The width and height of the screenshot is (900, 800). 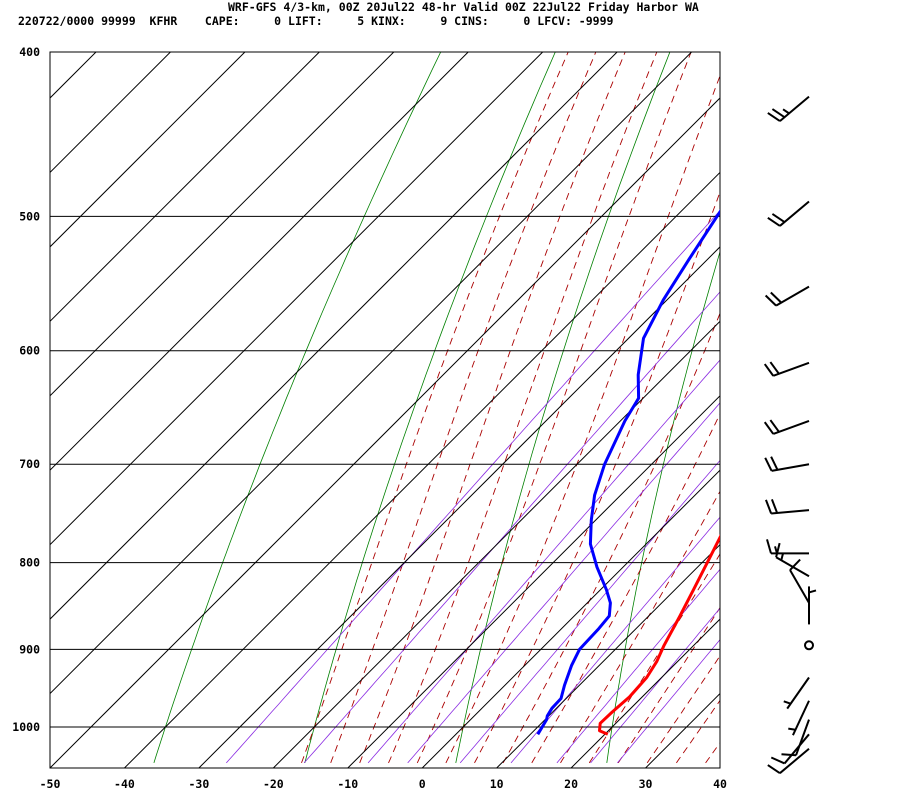 I want to click on x-tick-label: 10, so click(x=497, y=784).